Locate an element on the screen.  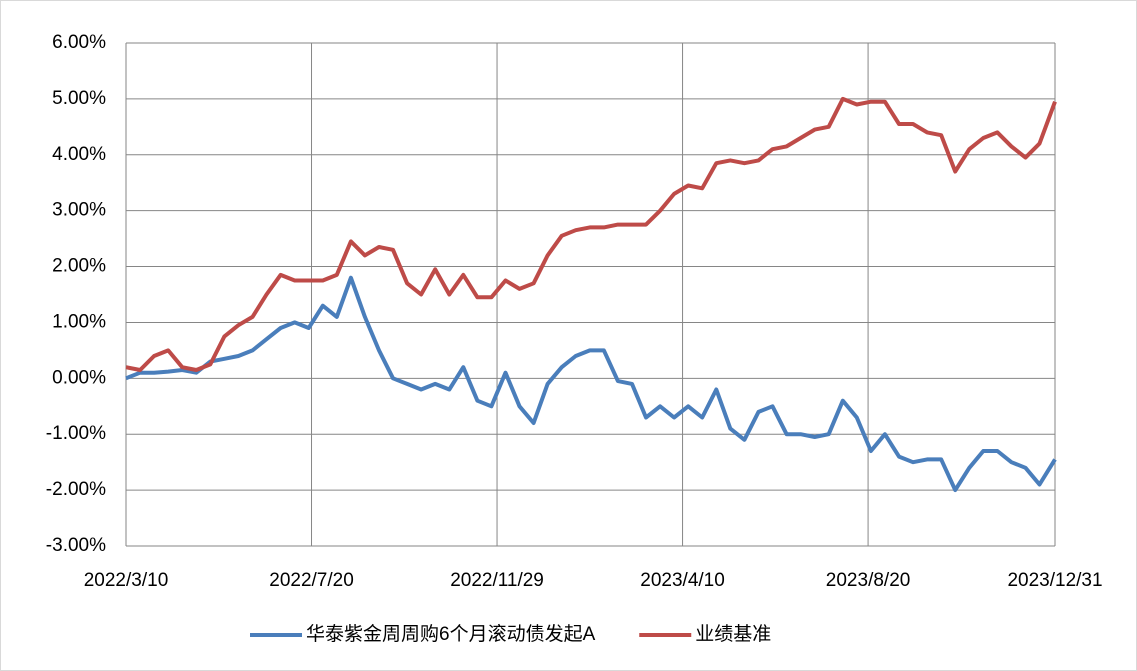
x-tick-label: 2023/4/10 is located at coordinates (682, 580).